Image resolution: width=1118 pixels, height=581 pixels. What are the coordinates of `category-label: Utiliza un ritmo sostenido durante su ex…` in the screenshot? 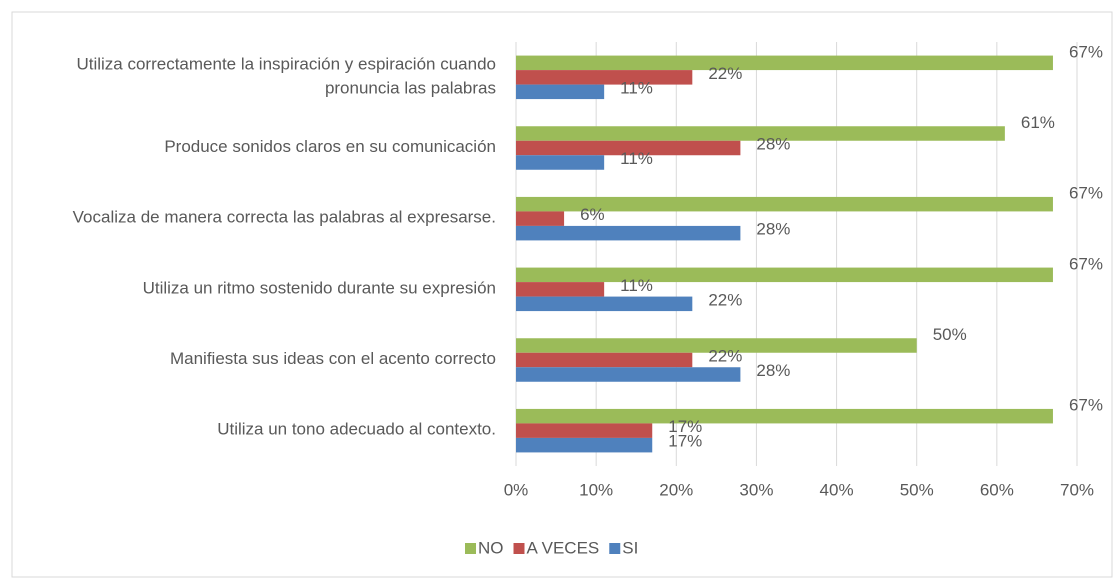 It's located at (319, 288).